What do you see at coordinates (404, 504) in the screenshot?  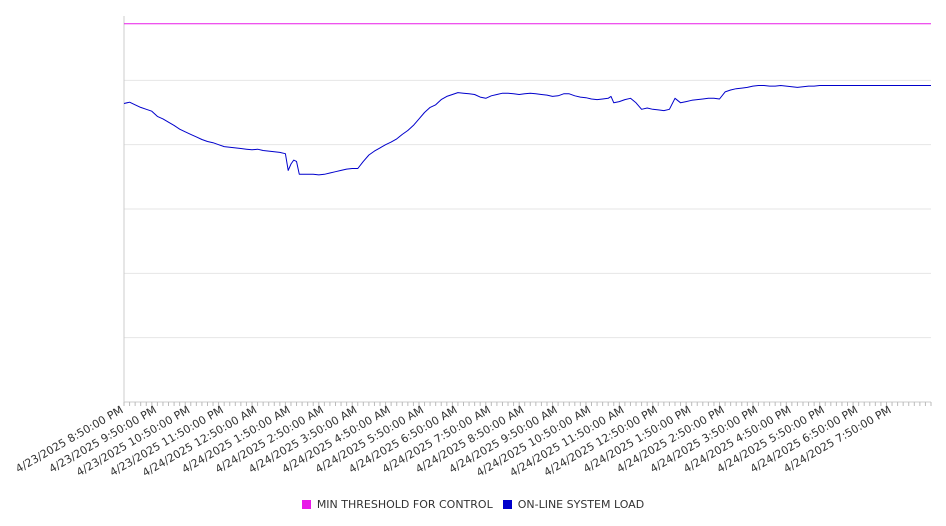 I see `legend-label-threshold: MIN THRESHOLD FOR CONTROL` at bounding box center [404, 504].